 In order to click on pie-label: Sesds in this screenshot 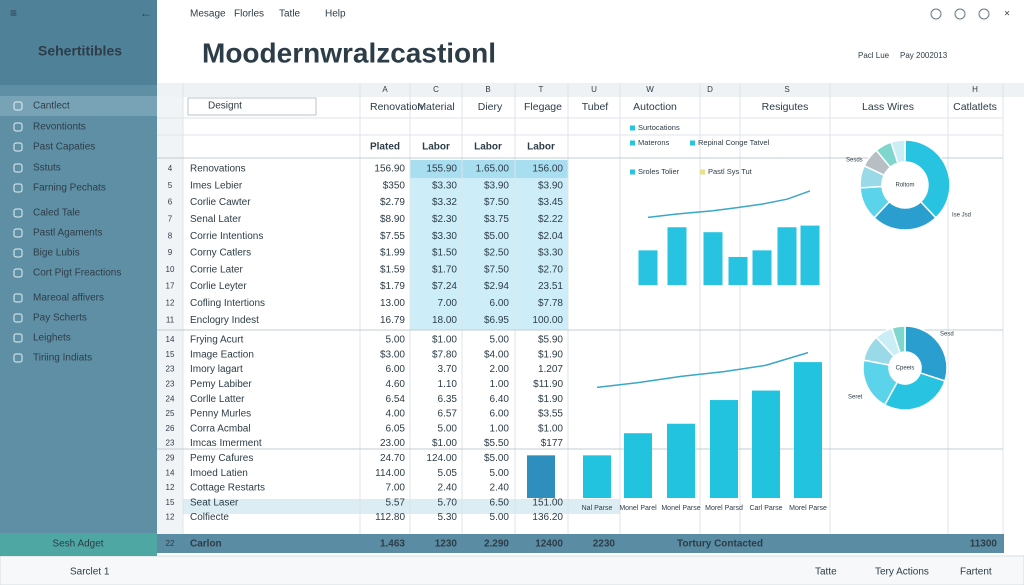, I will do `click(854, 161)`.